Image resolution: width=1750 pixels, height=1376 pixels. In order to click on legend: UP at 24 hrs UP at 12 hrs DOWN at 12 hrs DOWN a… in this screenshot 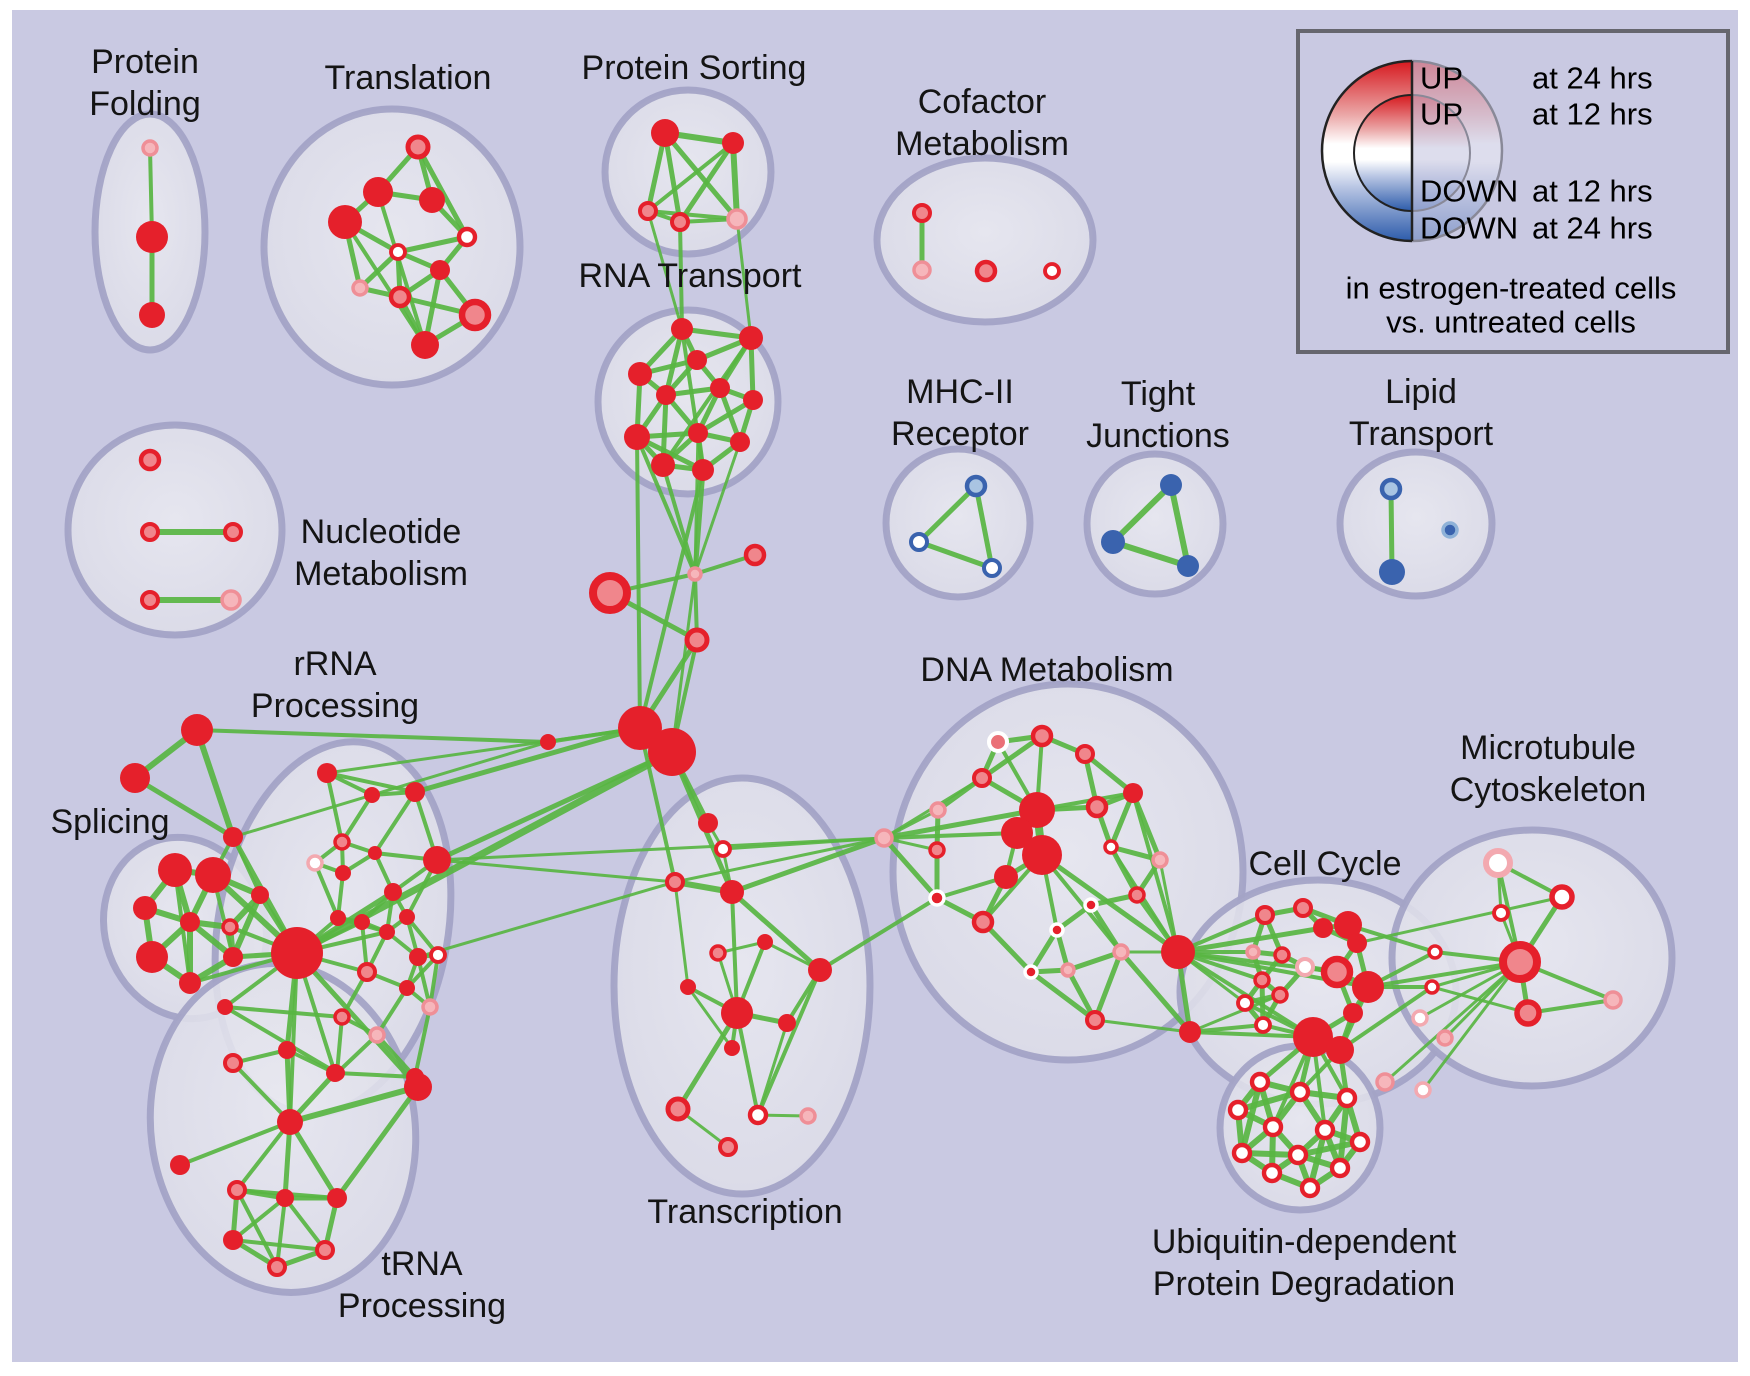, I will do `click(1513, 191)`.